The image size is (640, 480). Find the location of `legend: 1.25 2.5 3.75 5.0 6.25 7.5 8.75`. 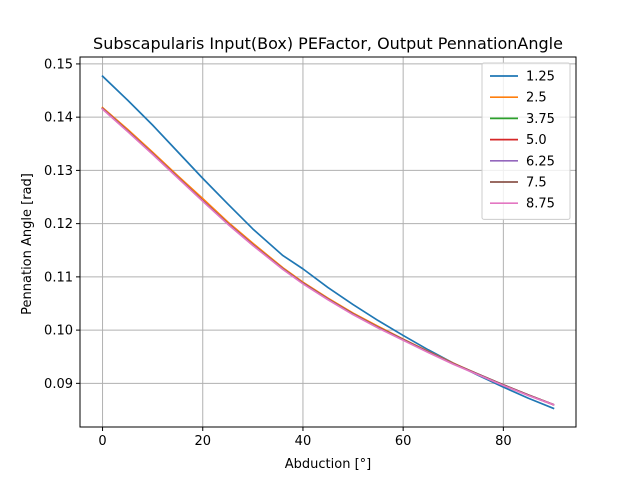

legend: 1.25 2.5 3.75 5.0 6.25 7.5 8.75 is located at coordinates (526, 141).